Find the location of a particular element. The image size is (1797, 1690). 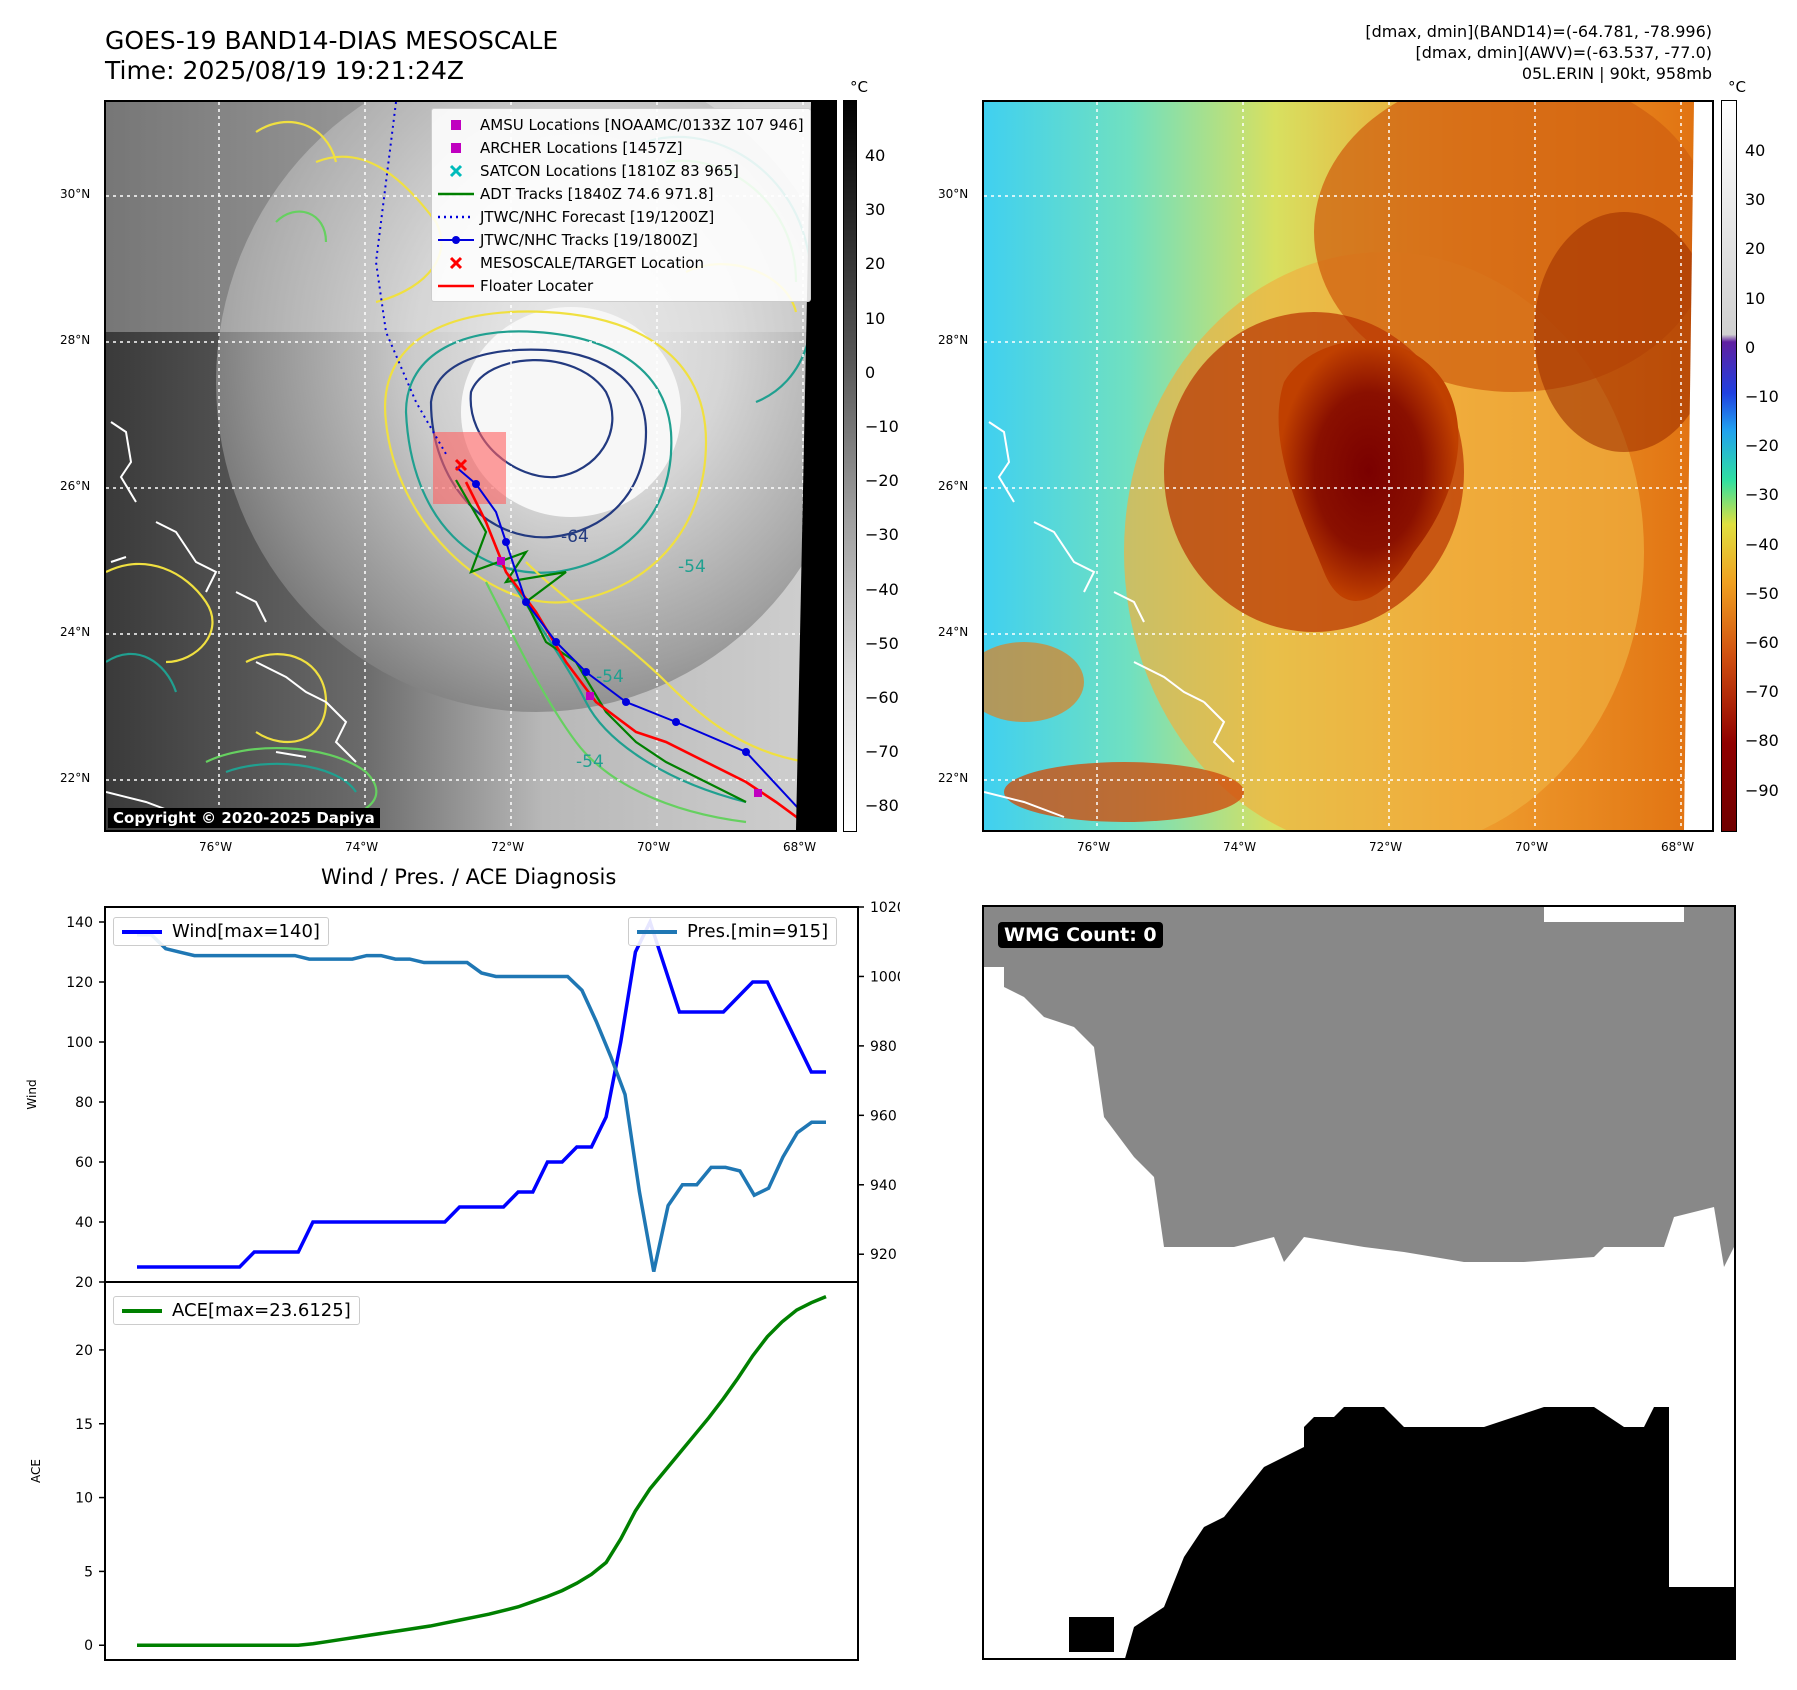

colorbar-tick-label: −60 is located at coordinates (1762, 642).